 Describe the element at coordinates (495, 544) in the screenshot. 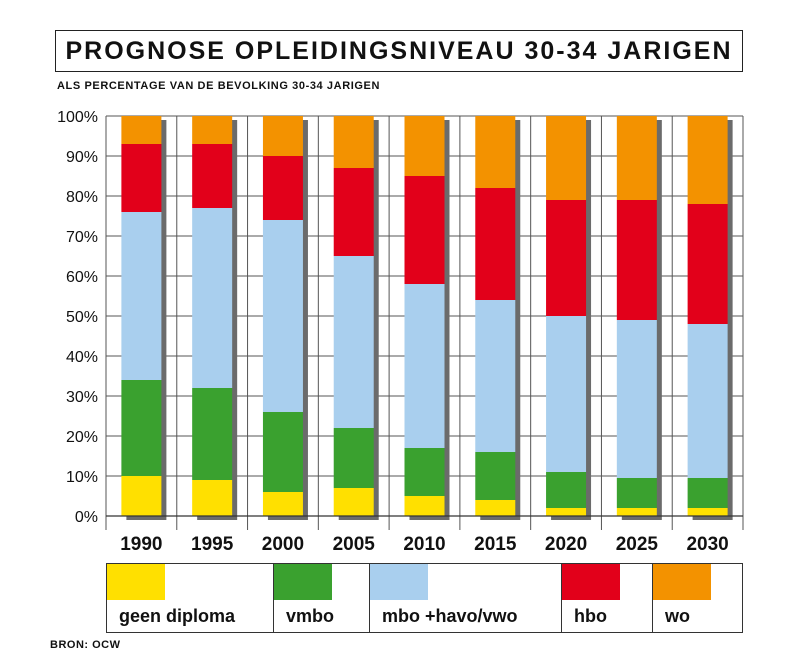

I see `x-tick-label: 2015` at that location.